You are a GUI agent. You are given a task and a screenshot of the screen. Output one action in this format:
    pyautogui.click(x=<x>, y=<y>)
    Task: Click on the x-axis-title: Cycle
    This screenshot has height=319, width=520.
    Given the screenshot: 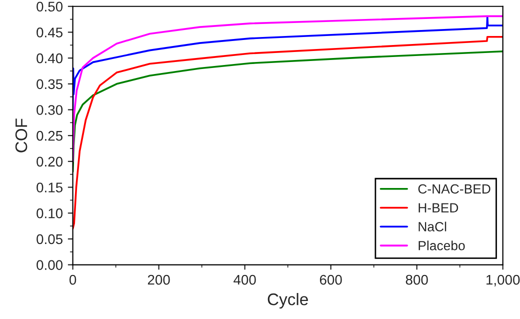 What is the action you would take?
    pyautogui.click(x=288, y=300)
    